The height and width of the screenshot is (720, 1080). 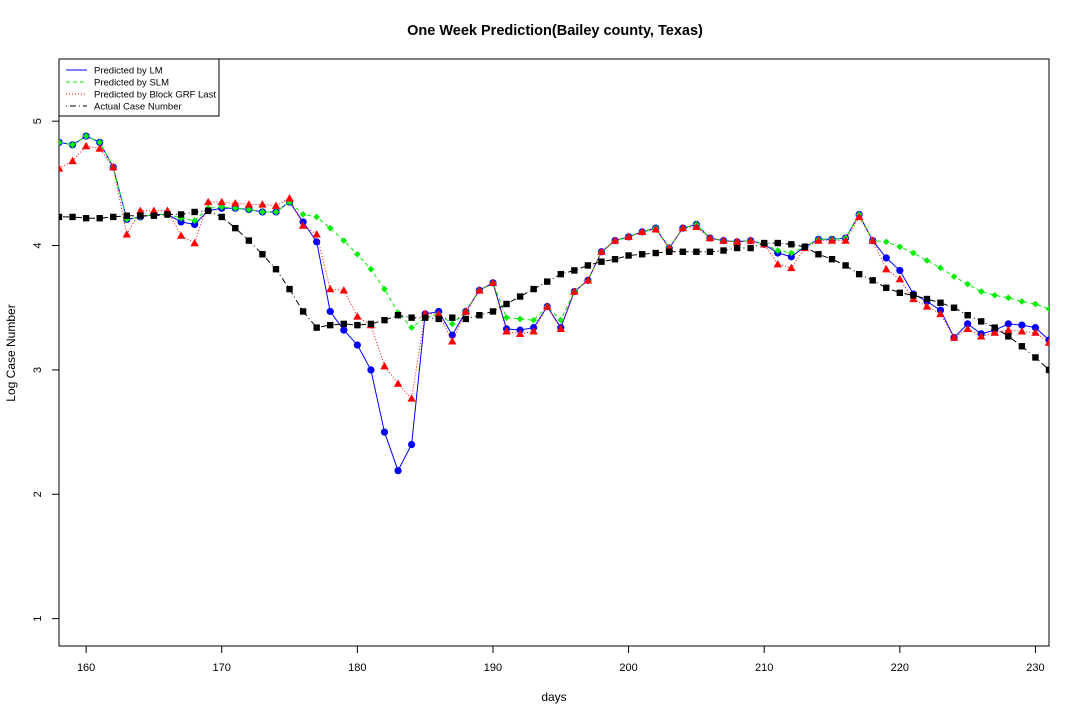 What do you see at coordinates (38, 121) in the screenshot?
I see `y-tick-label: 5` at bounding box center [38, 121].